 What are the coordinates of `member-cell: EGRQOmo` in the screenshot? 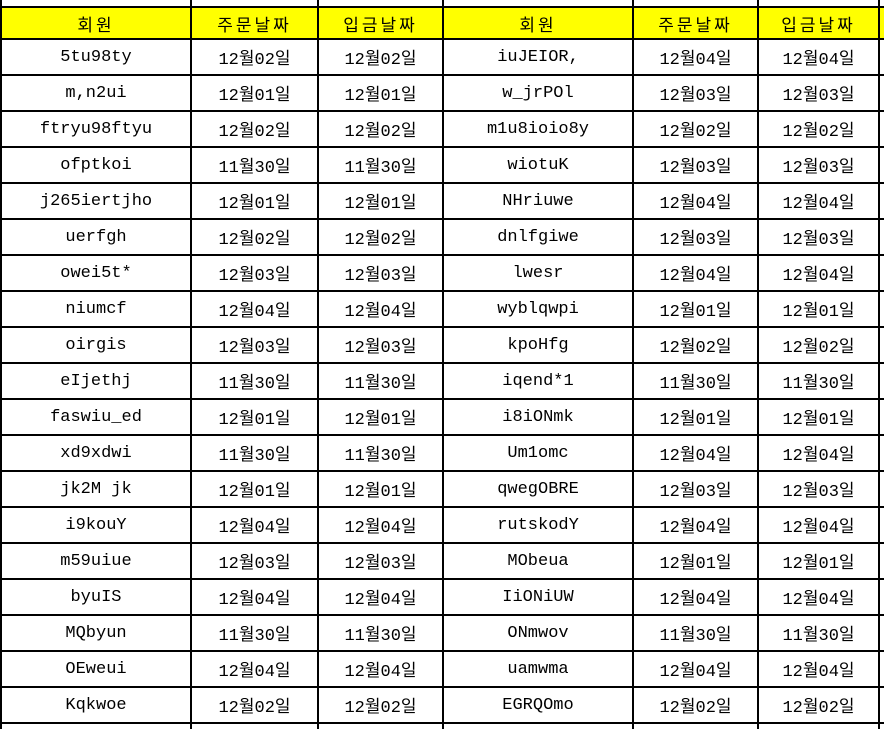 It's located at (538, 705).